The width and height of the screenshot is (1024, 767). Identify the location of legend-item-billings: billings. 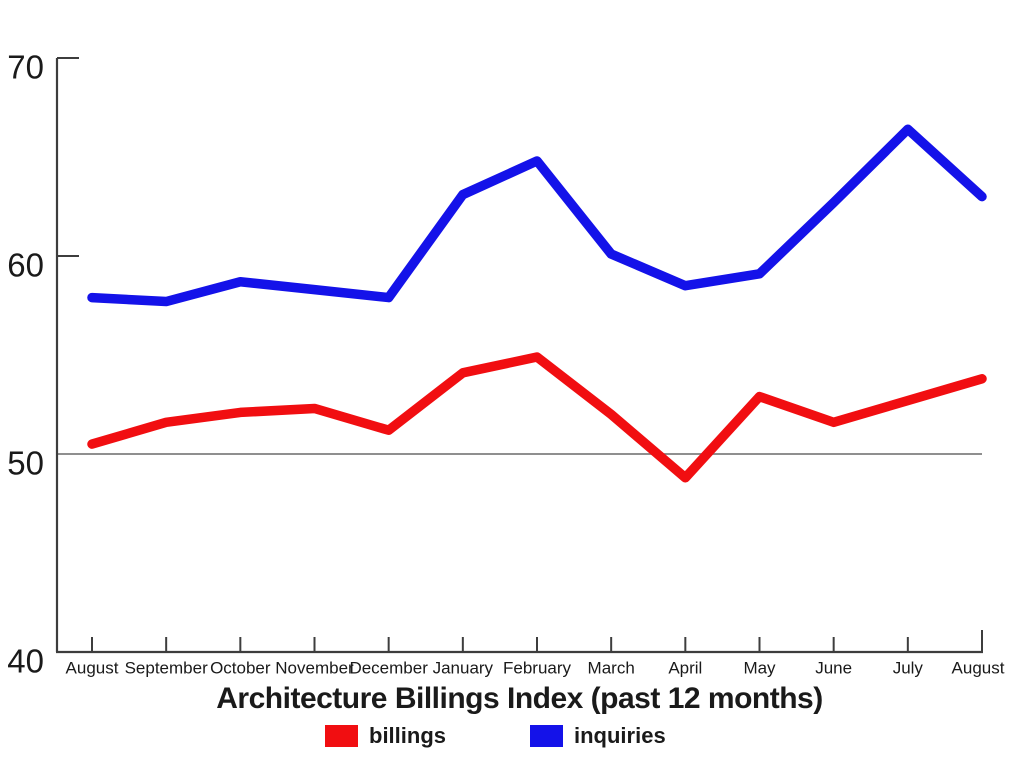
(385, 736).